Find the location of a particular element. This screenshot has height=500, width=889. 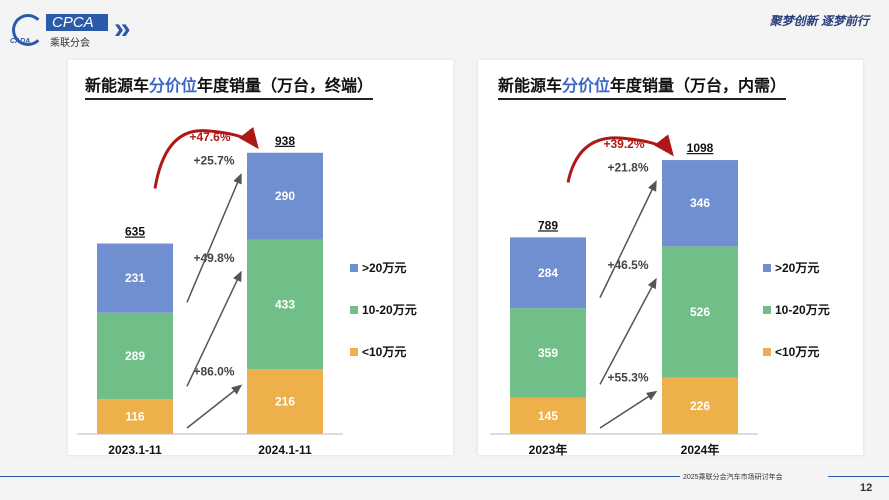

category-label: 2024.1-11 is located at coordinates (285, 450).